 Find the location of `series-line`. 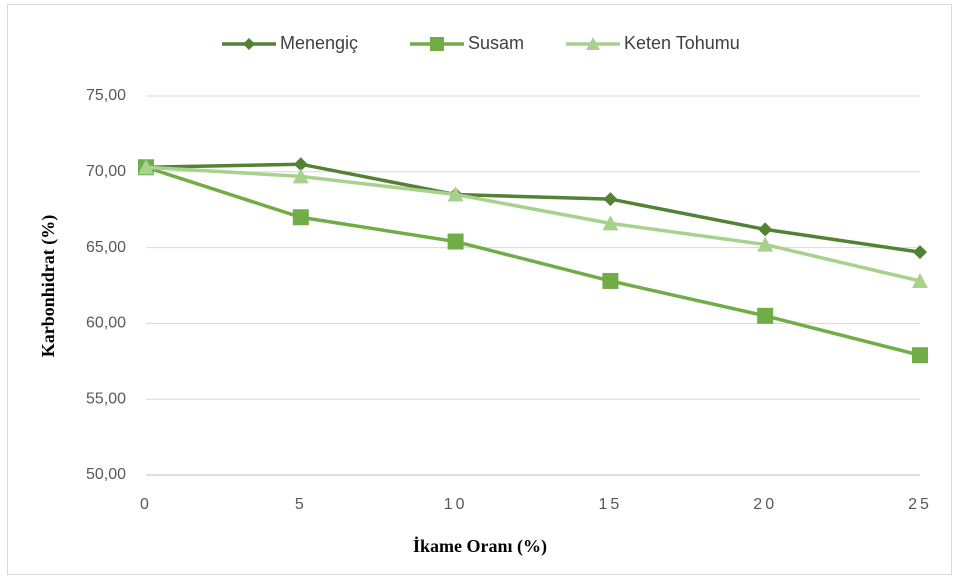

series-line is located at coordinates (533, 208).